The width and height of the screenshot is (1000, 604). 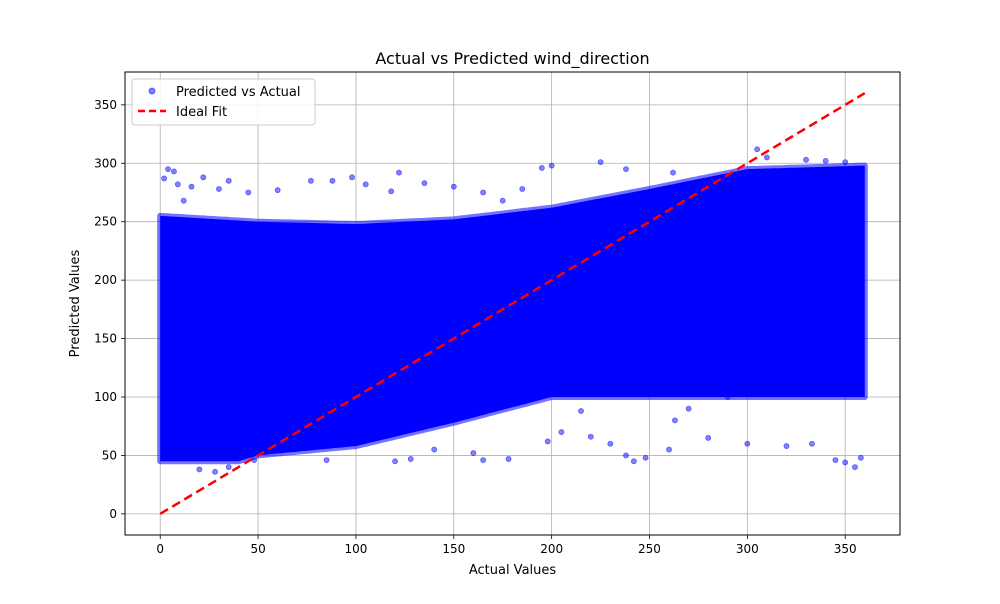 I want to click on legend-scatter-marker, so click(x=152, y=91).